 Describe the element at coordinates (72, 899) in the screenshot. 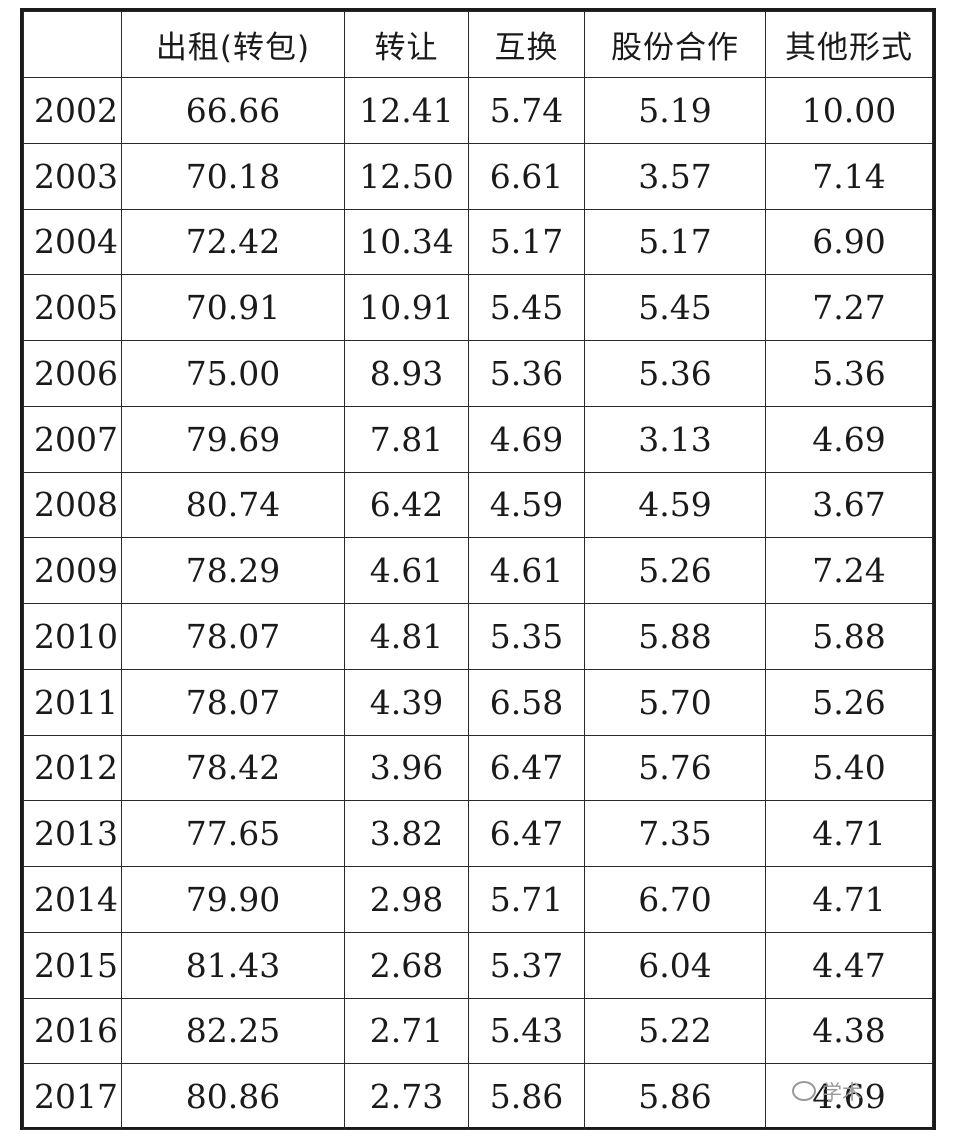

I see `cell-year: 2014` at that location.